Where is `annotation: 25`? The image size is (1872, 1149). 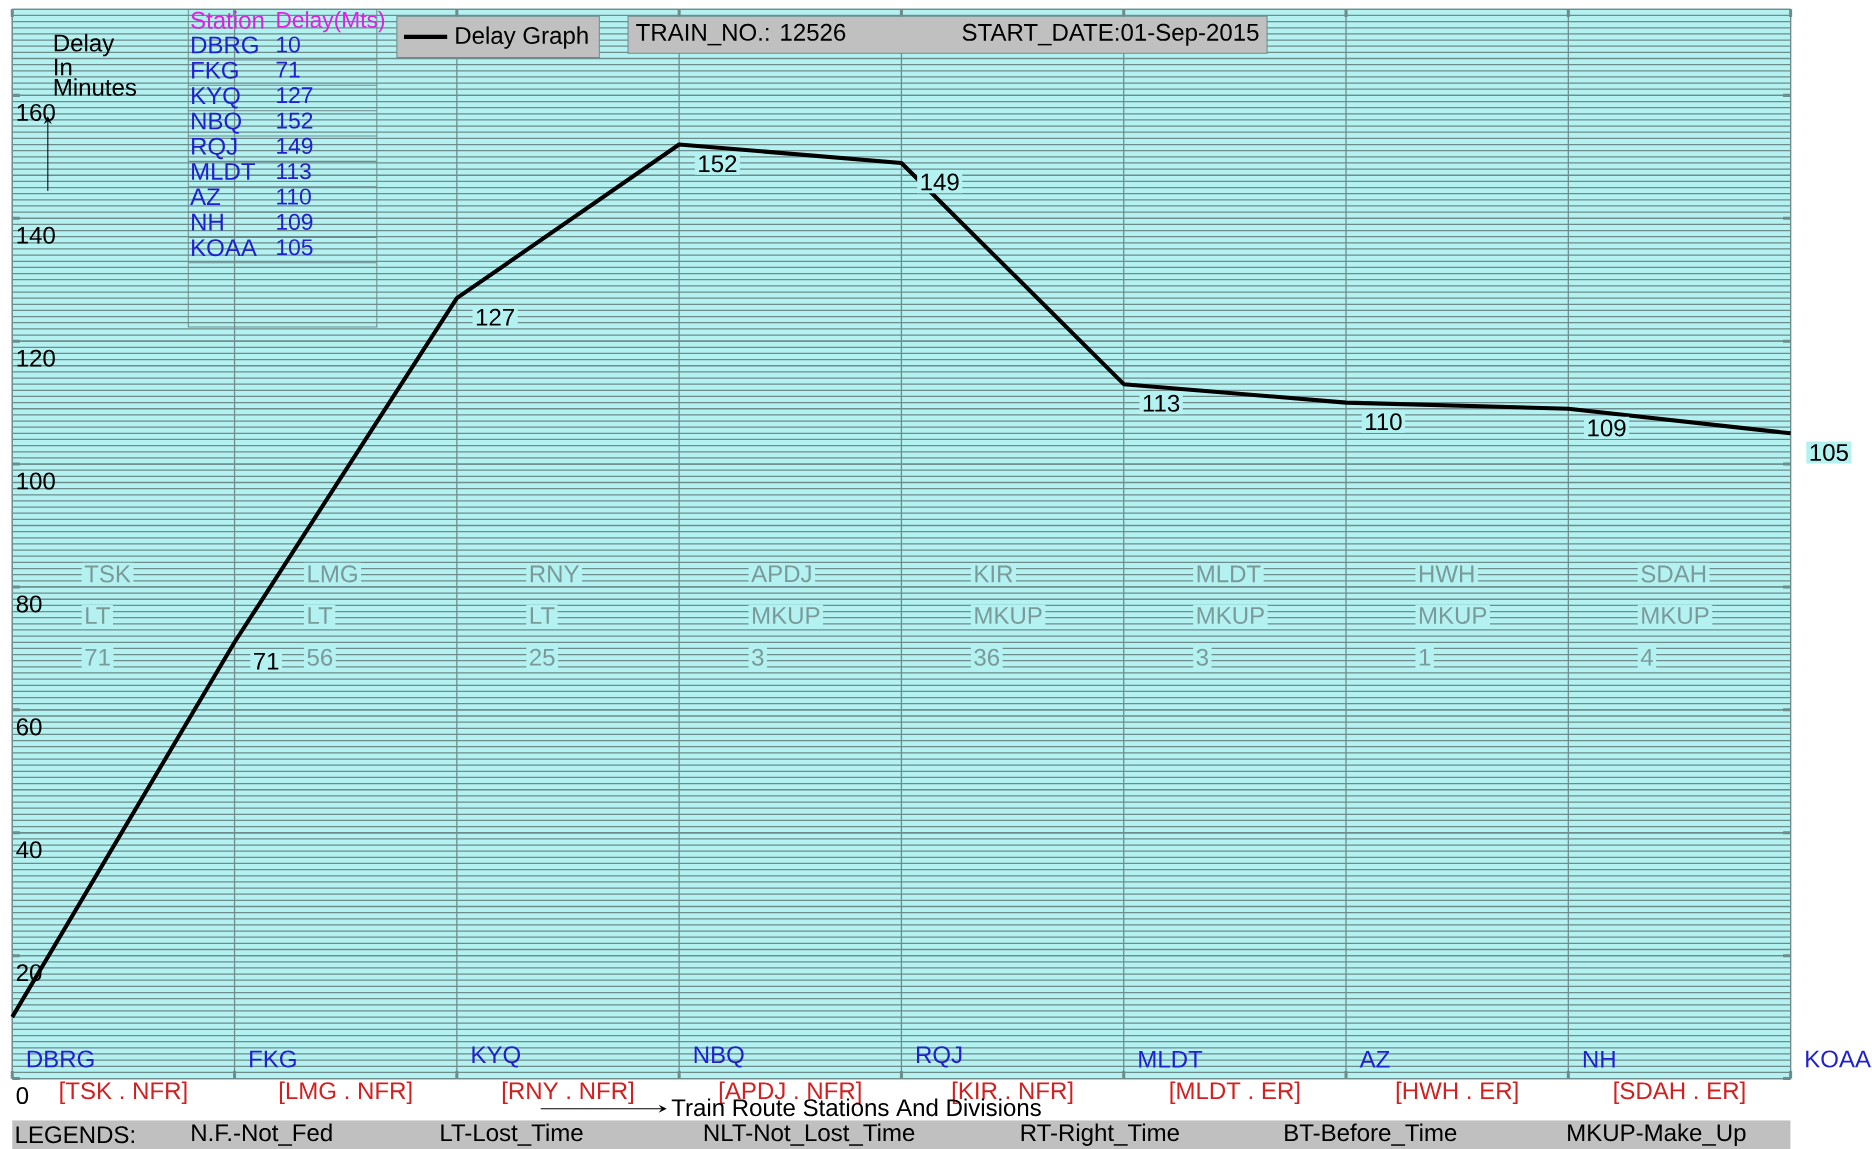
annotation: 25 is located at coordinates (542, 657).